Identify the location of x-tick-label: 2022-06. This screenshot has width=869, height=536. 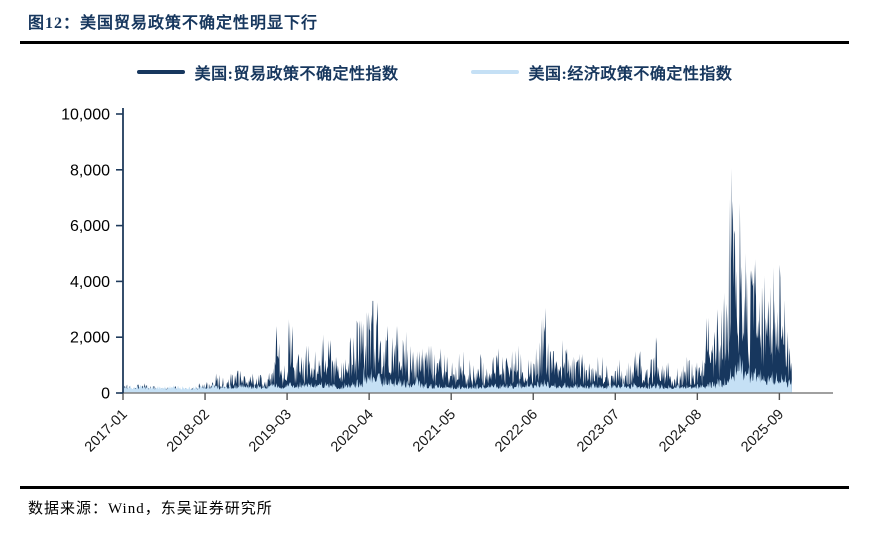
(516, 431).